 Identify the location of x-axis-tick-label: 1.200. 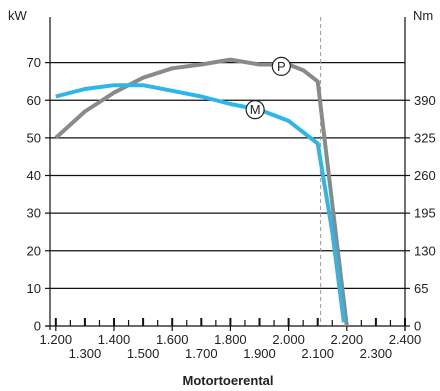
(56, 339).